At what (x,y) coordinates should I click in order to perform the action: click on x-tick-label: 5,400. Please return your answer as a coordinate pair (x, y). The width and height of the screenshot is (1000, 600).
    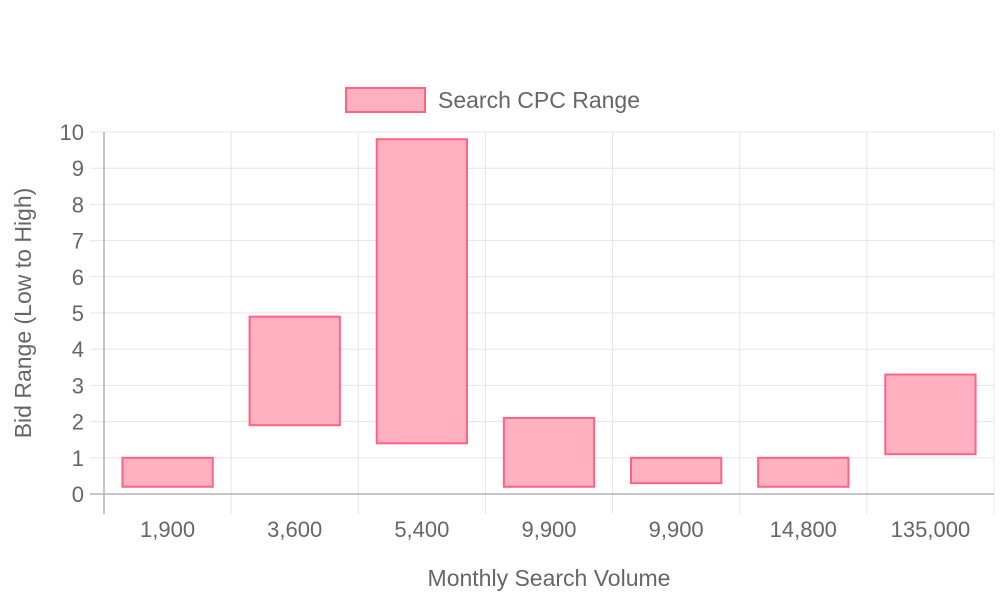
    Looking at the image, I should click on (421, 529).